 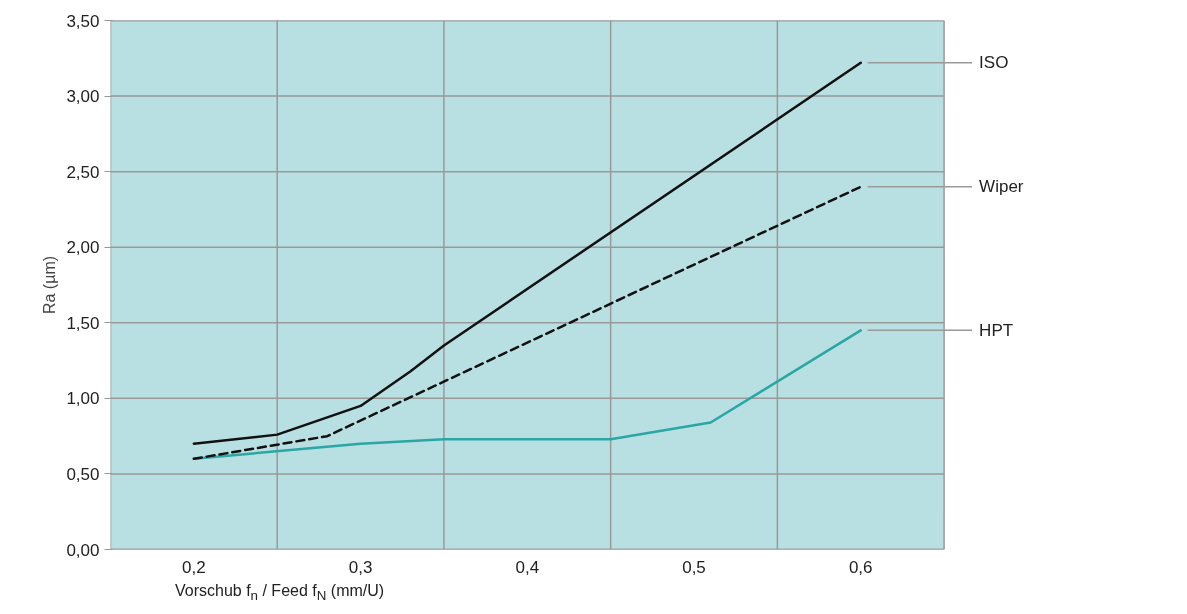 I want to click on y-tick-label: 0,00, so click(x=83, y=550).